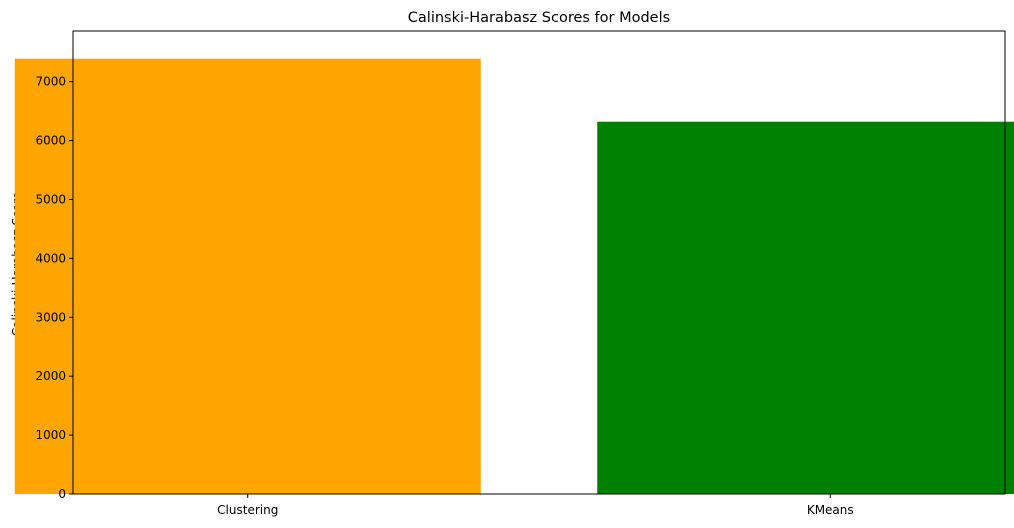  Describe the element at coordinates (54, 288) in the screenshot. I see `y-axis-ticks: 0 1000 2000 3000 4000 5000 6000 7000` at that location.